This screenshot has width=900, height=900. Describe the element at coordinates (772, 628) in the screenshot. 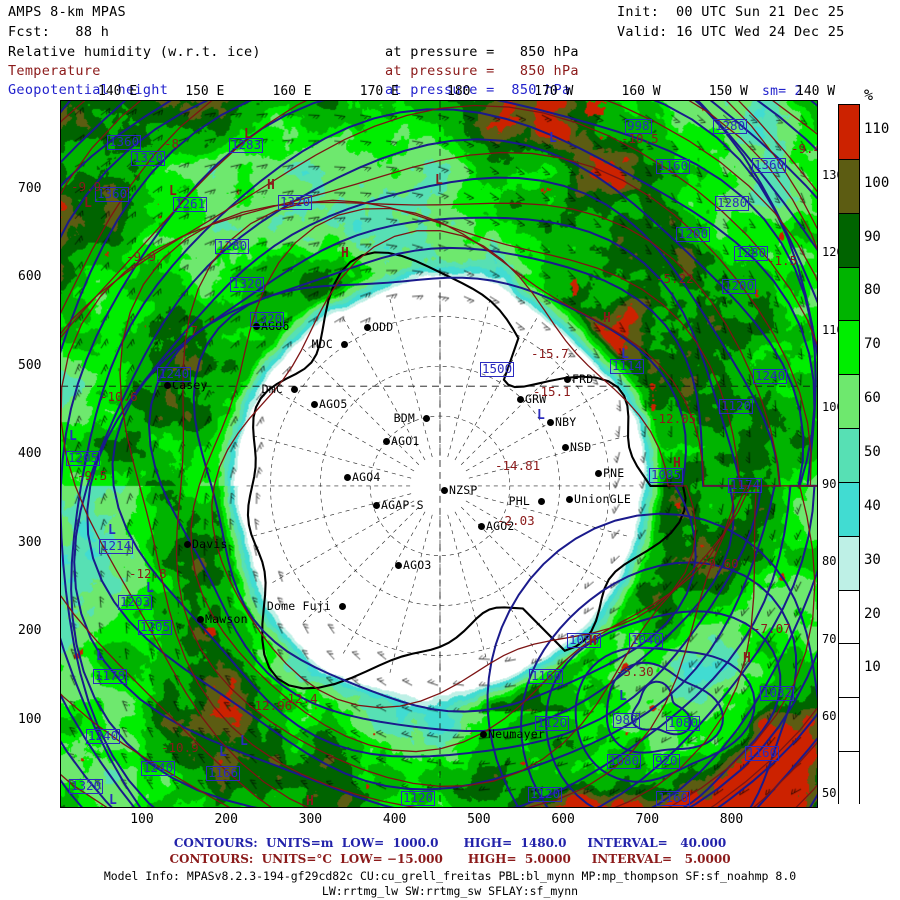

I see `temperature-contour-label: -7.07` at that location.